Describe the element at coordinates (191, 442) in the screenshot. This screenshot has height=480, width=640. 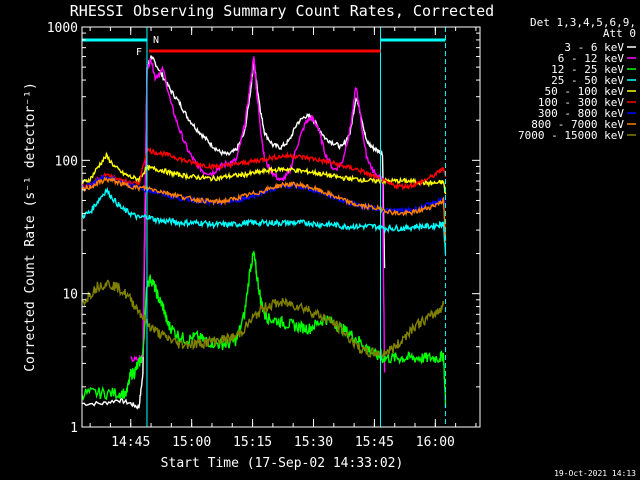
I see `x-tick-label: 15:00` at that location.